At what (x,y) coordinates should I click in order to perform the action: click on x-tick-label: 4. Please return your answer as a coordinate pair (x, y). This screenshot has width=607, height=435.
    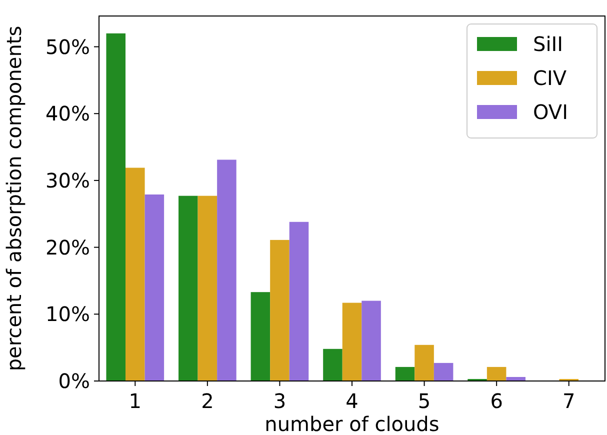
    Looking at the image, I should click on (352, 401).